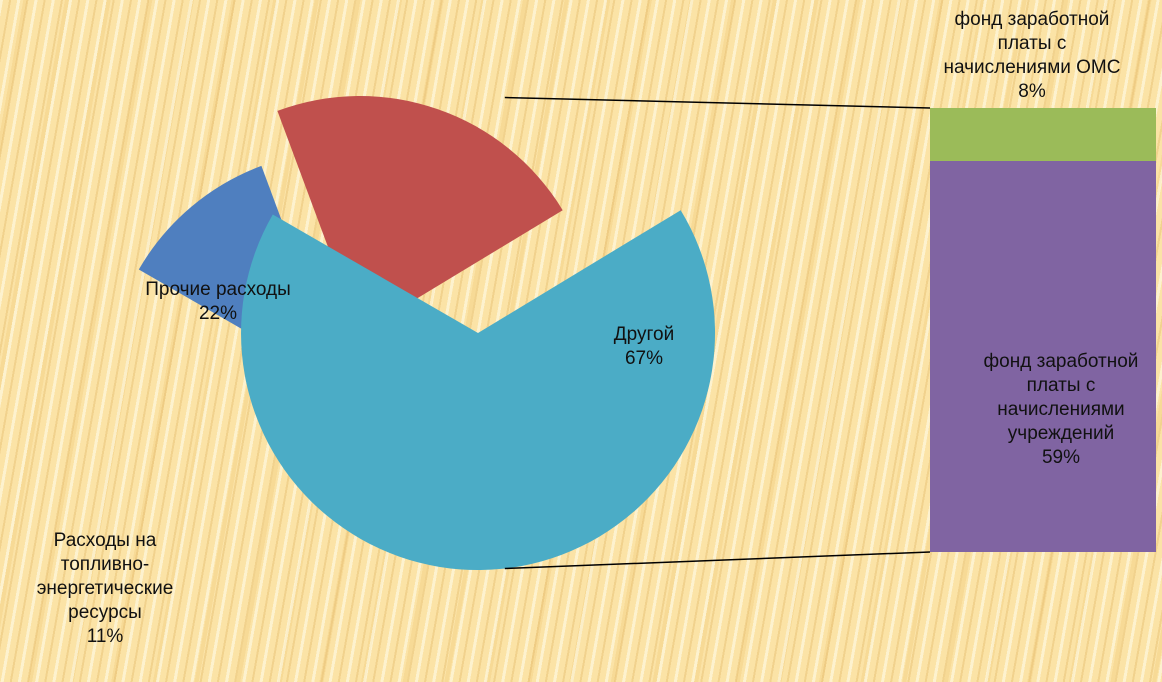  Describe the element at coordinates (644, 346) in the screenshot. I see `pie-data-label-2: Другой 67%` at that location.